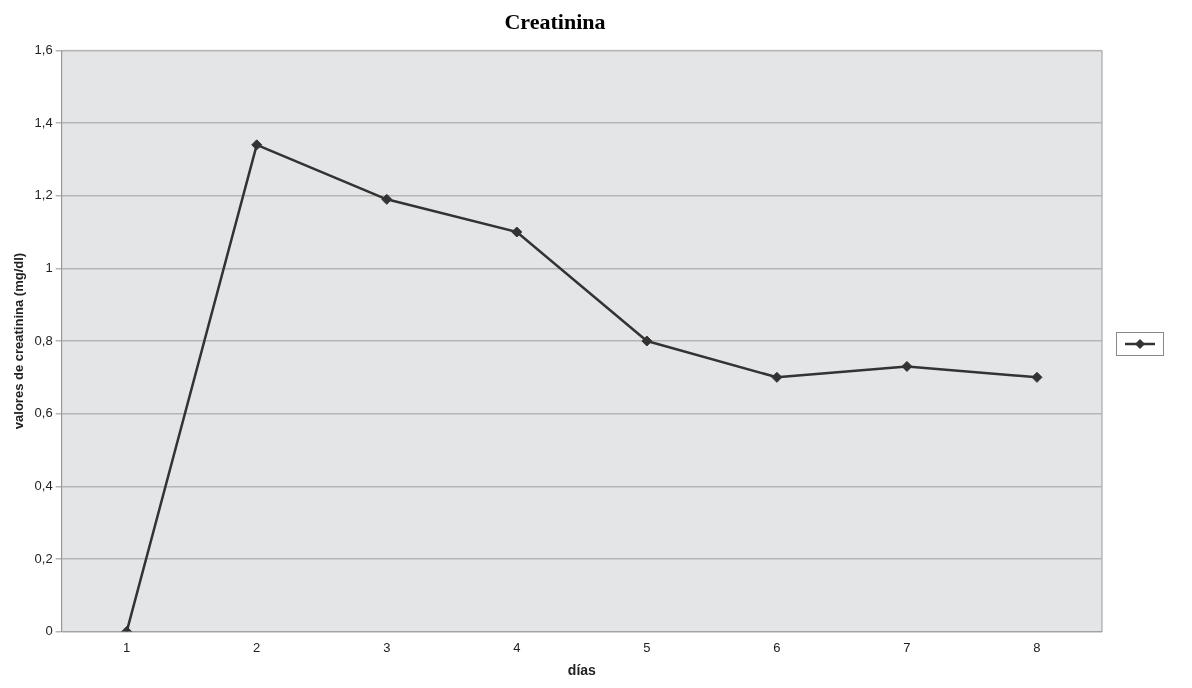 This screenshot has width=1192, height=688. I want to click on y-tick-label: 1,4, so click(43, 122).